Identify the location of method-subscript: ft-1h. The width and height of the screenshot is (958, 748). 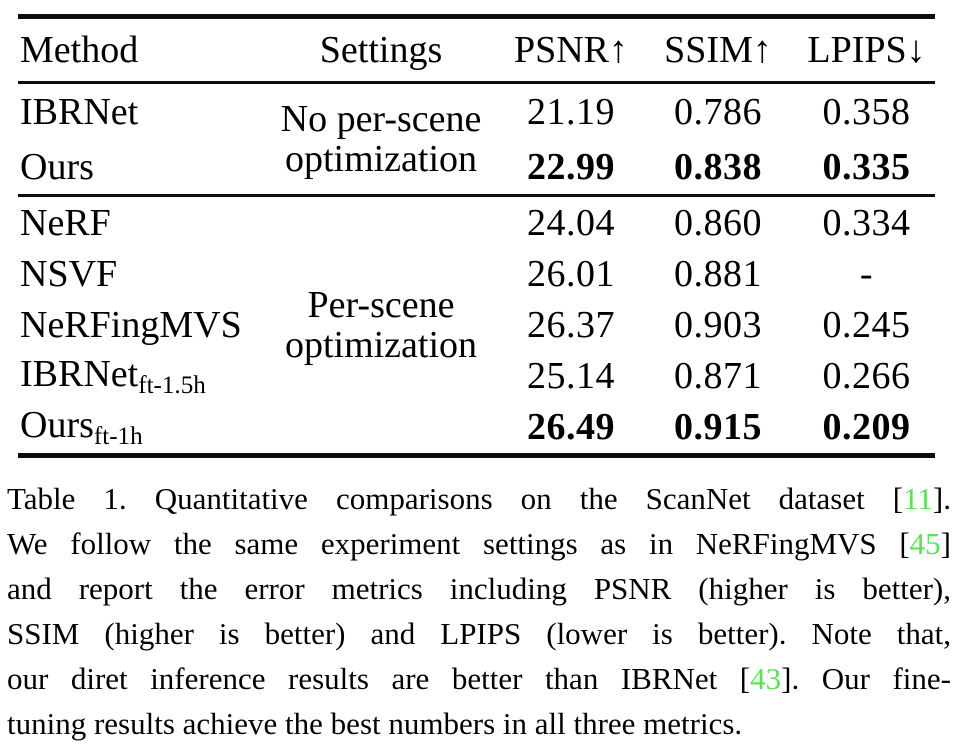
(118, 437).